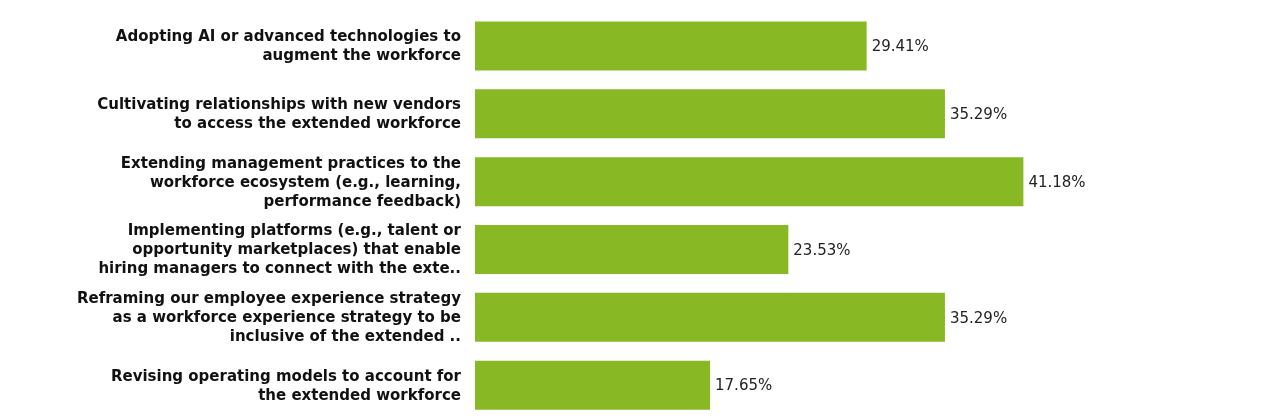 The image size is (1274, 420). What do you see at coordinates (286, 385) in the screenshot?
I see `y-tick-label: Revising operating models to account for the extended workforce` at bounding box center [286, 385].